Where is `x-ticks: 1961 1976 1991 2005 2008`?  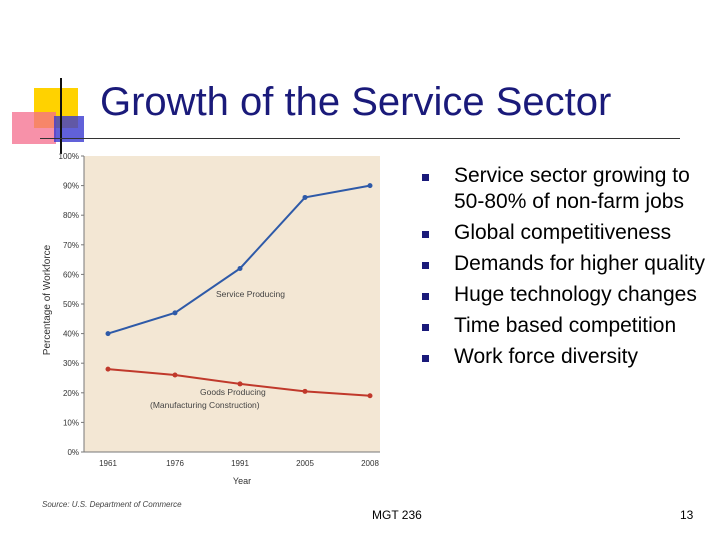
x-ticks: 1961 1976 1991 2005 2008 is located at coordinates (239, 463).